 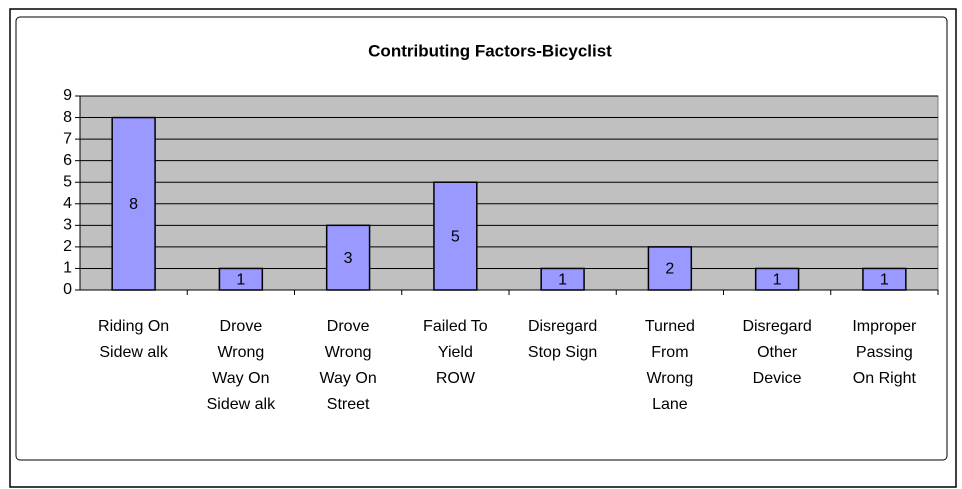 I want to click on data-label: 3, so click(x=348, y=258).